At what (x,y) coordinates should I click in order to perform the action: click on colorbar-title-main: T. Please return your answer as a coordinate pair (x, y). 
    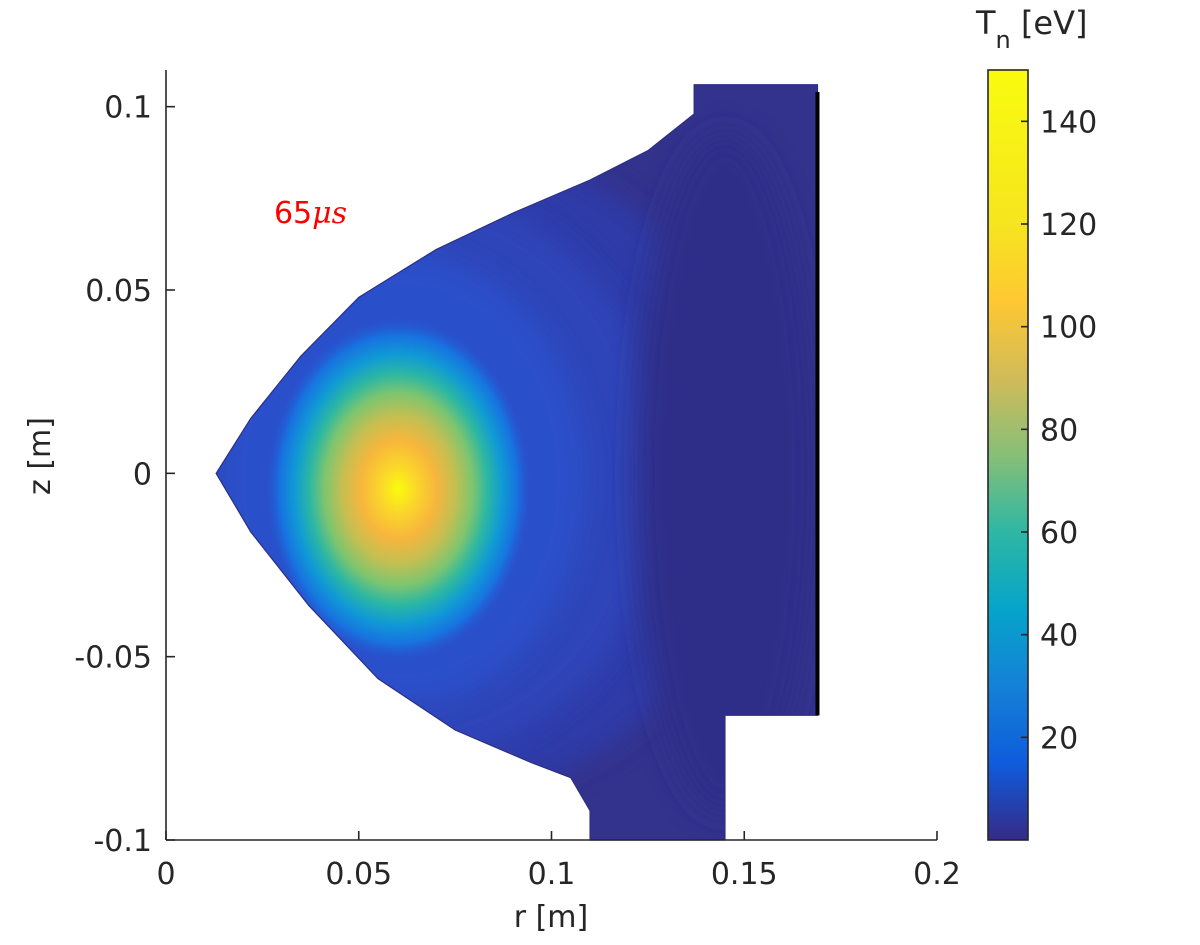
    Looking at the image, I should click on (985, 23).